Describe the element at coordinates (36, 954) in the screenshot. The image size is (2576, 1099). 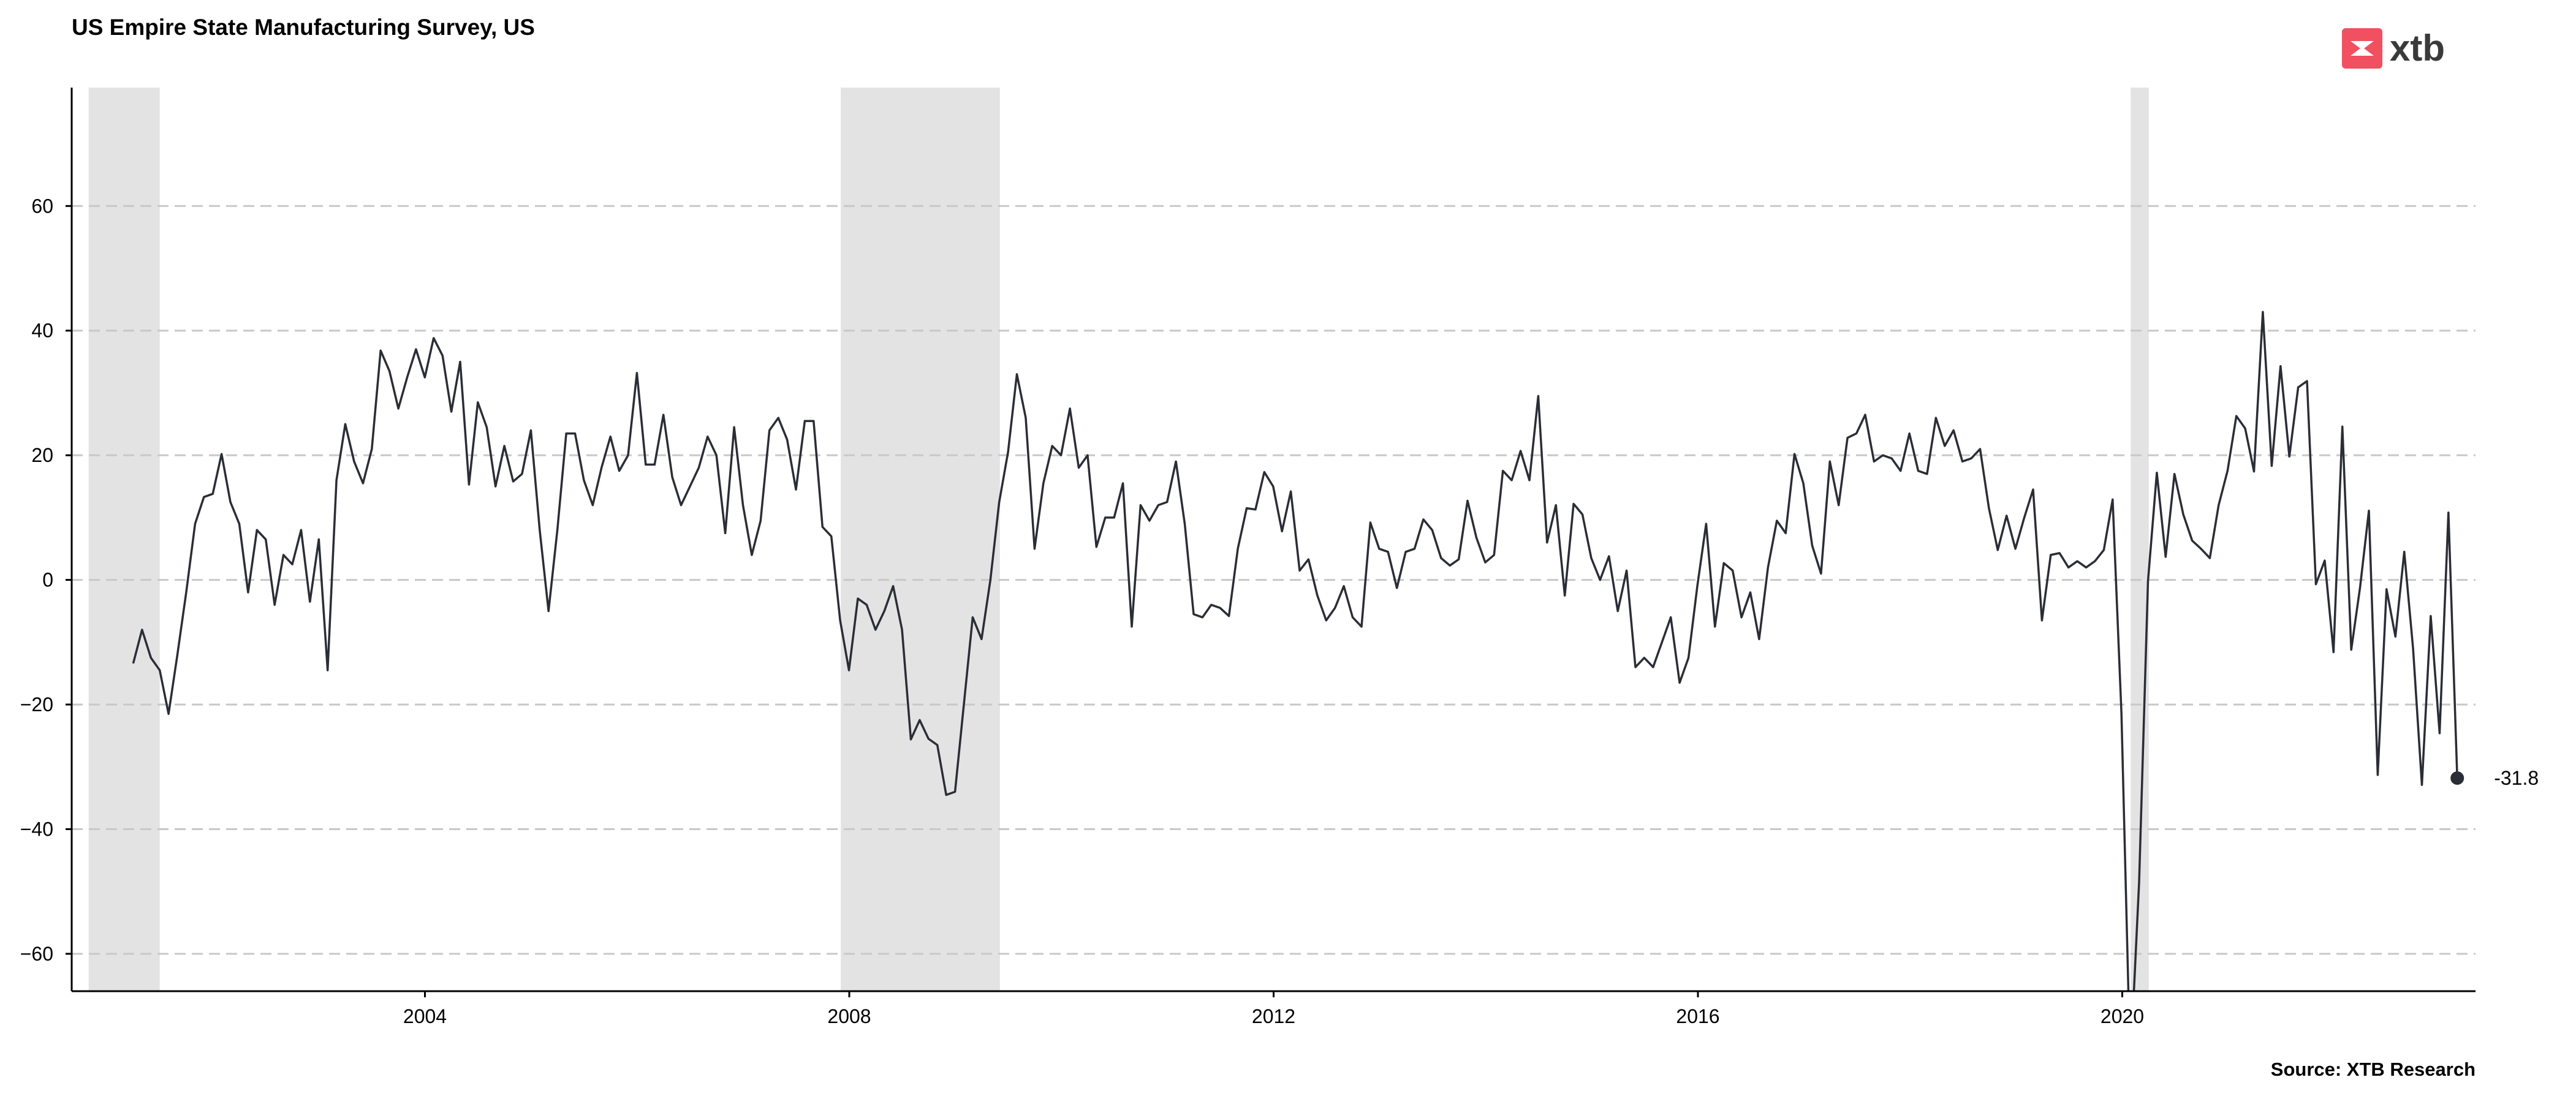
I see `y-tick-label: −60` at that location.